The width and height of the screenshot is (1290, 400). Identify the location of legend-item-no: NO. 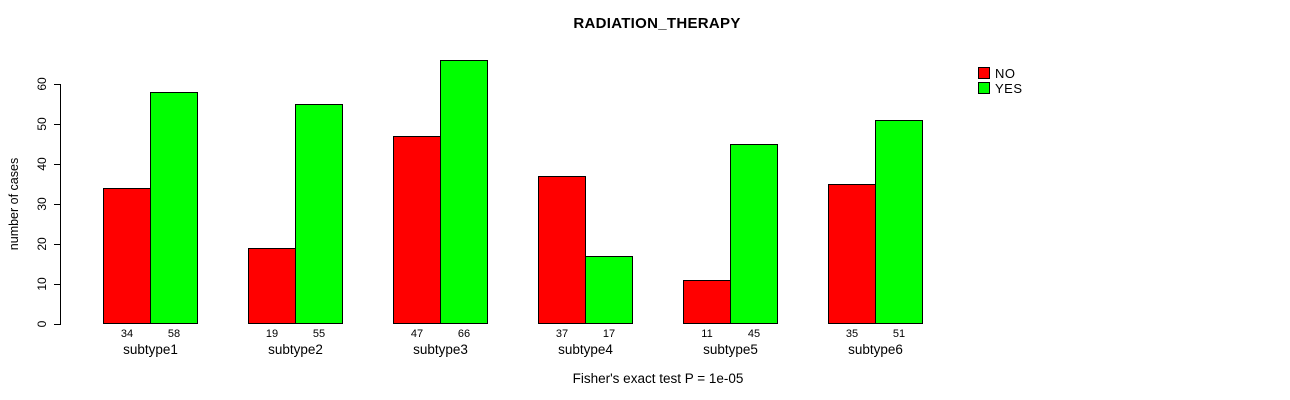
(1000, 73).